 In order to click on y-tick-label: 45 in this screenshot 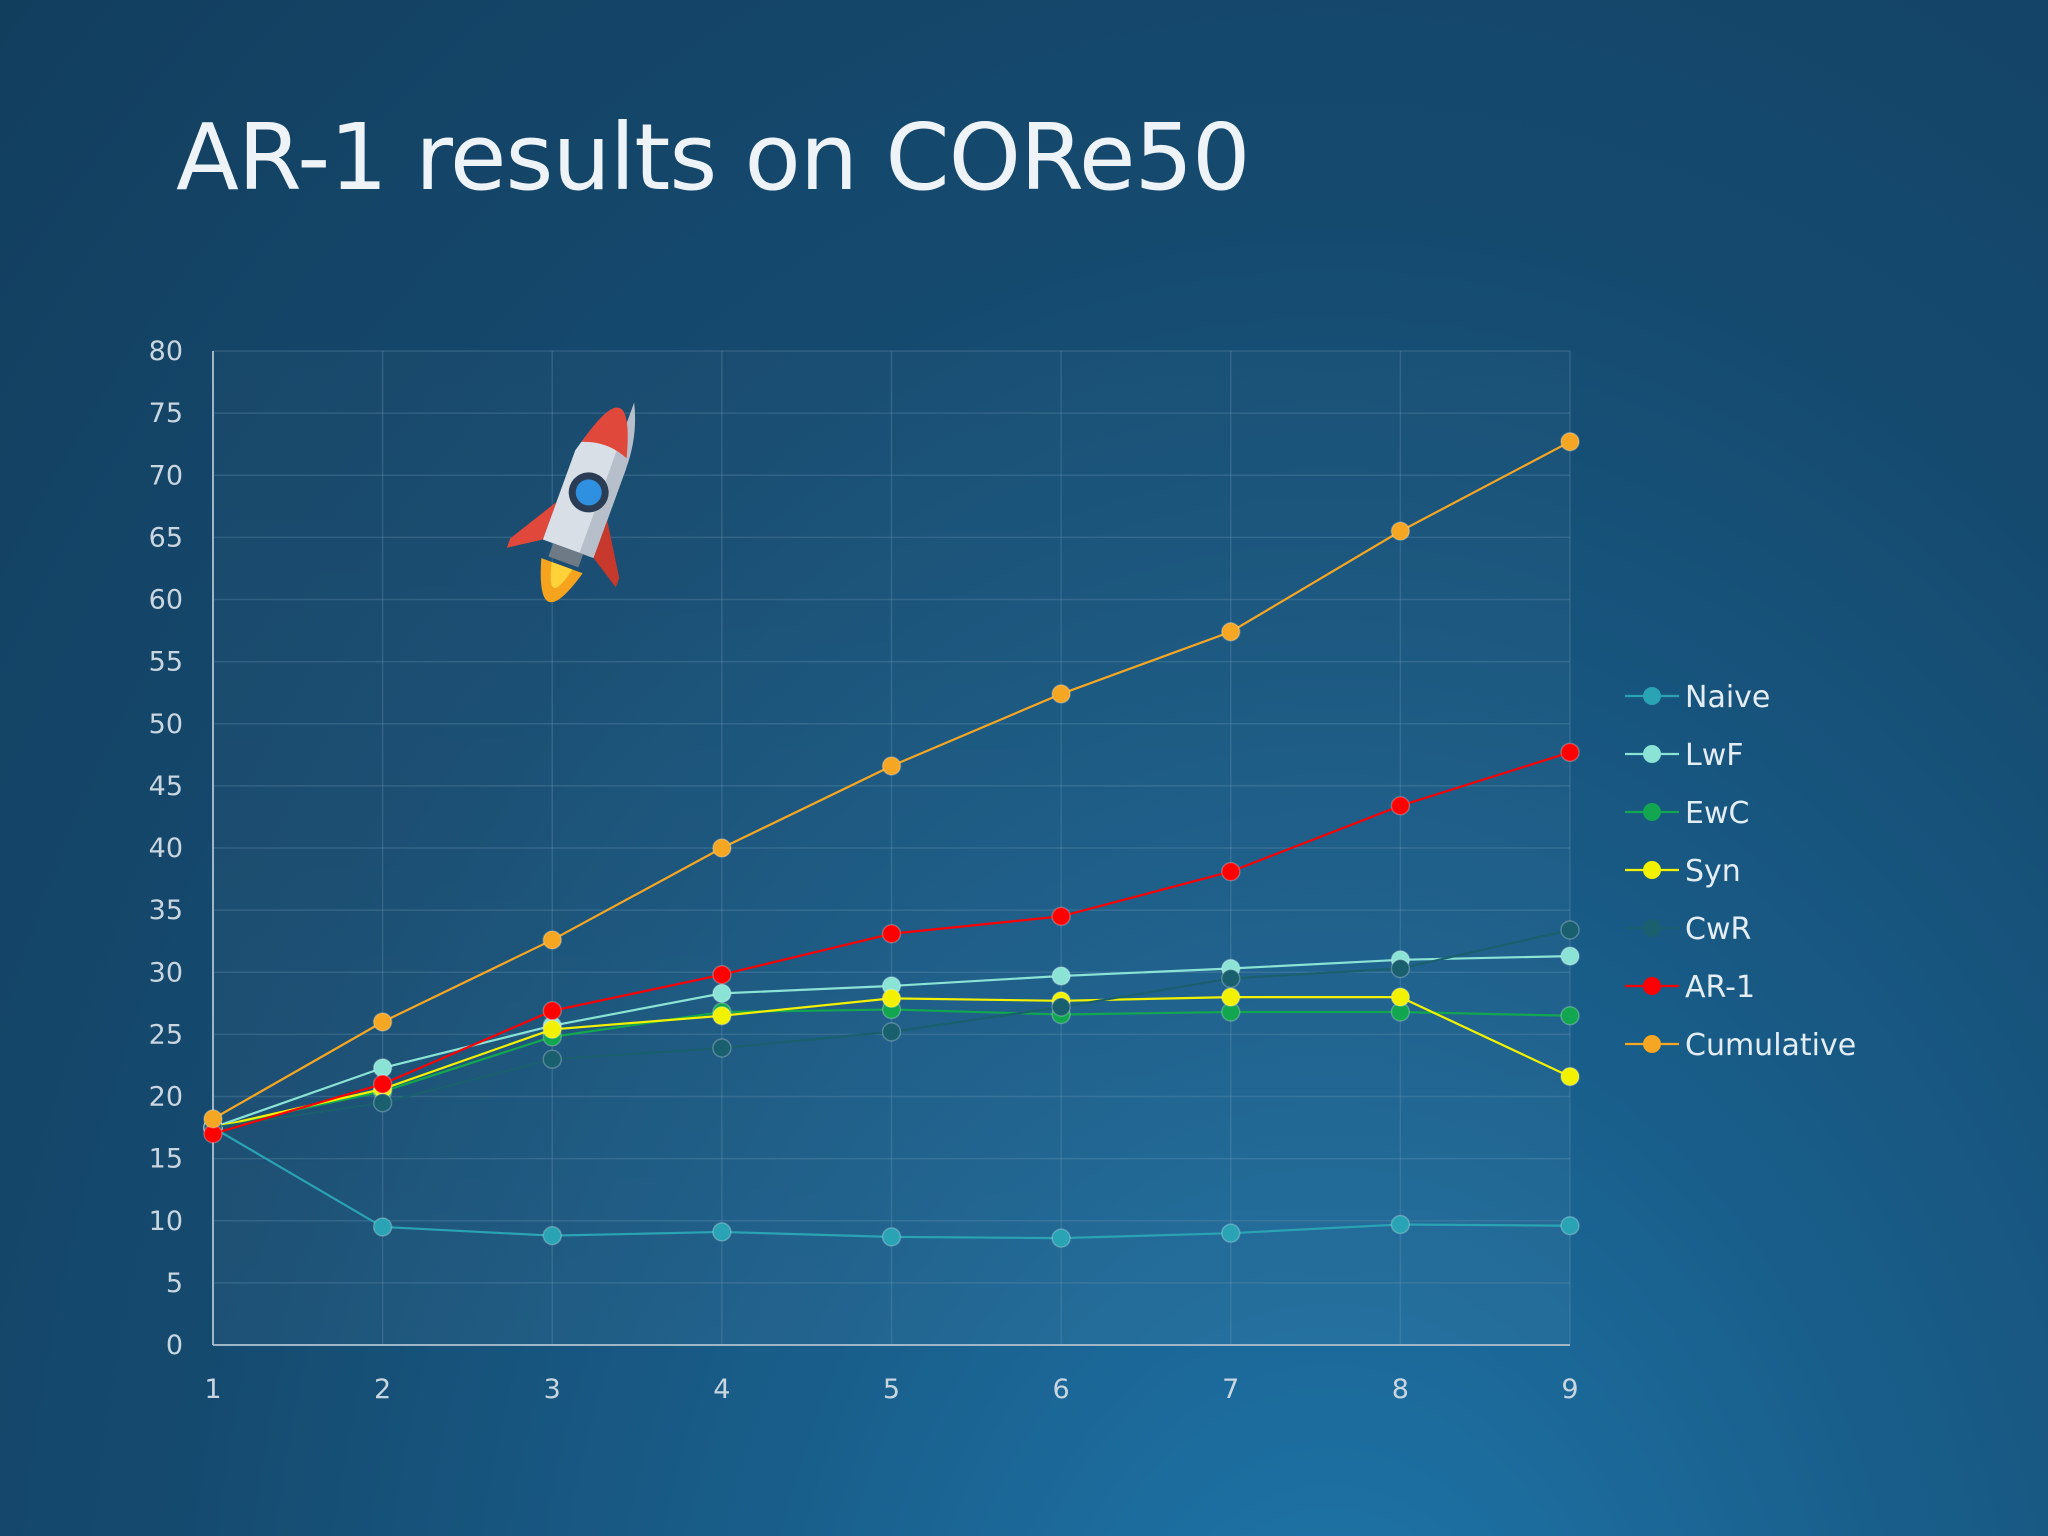, I will do `click(166, 786)`.